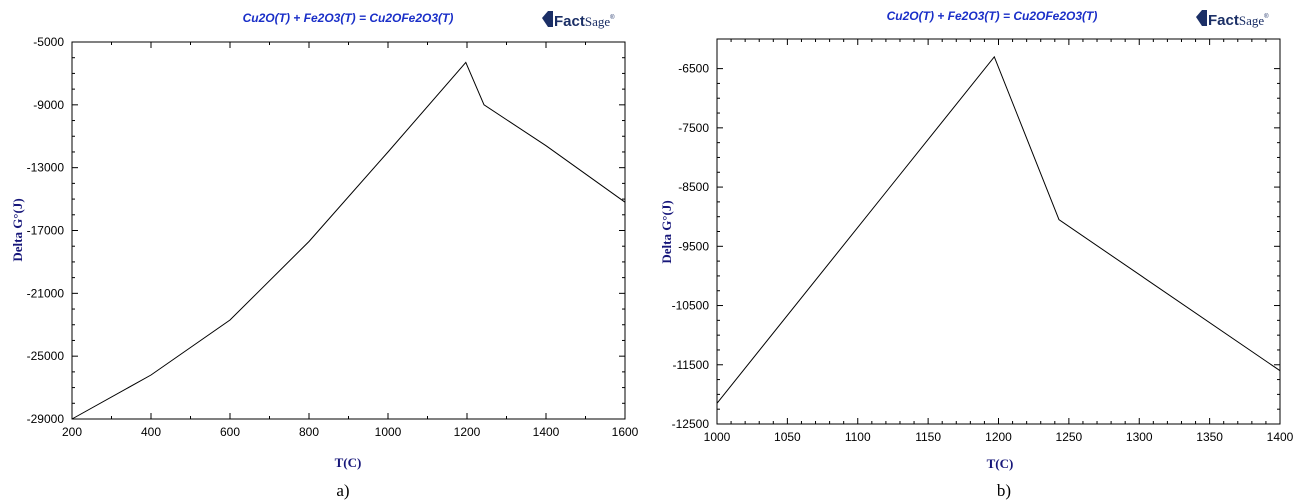 The height and width of the screenshot is (504, 1307). Describe the element at coordinates (569, 21) in the screenshot. I see `chart-a-logo-bold: Fact` at that location.